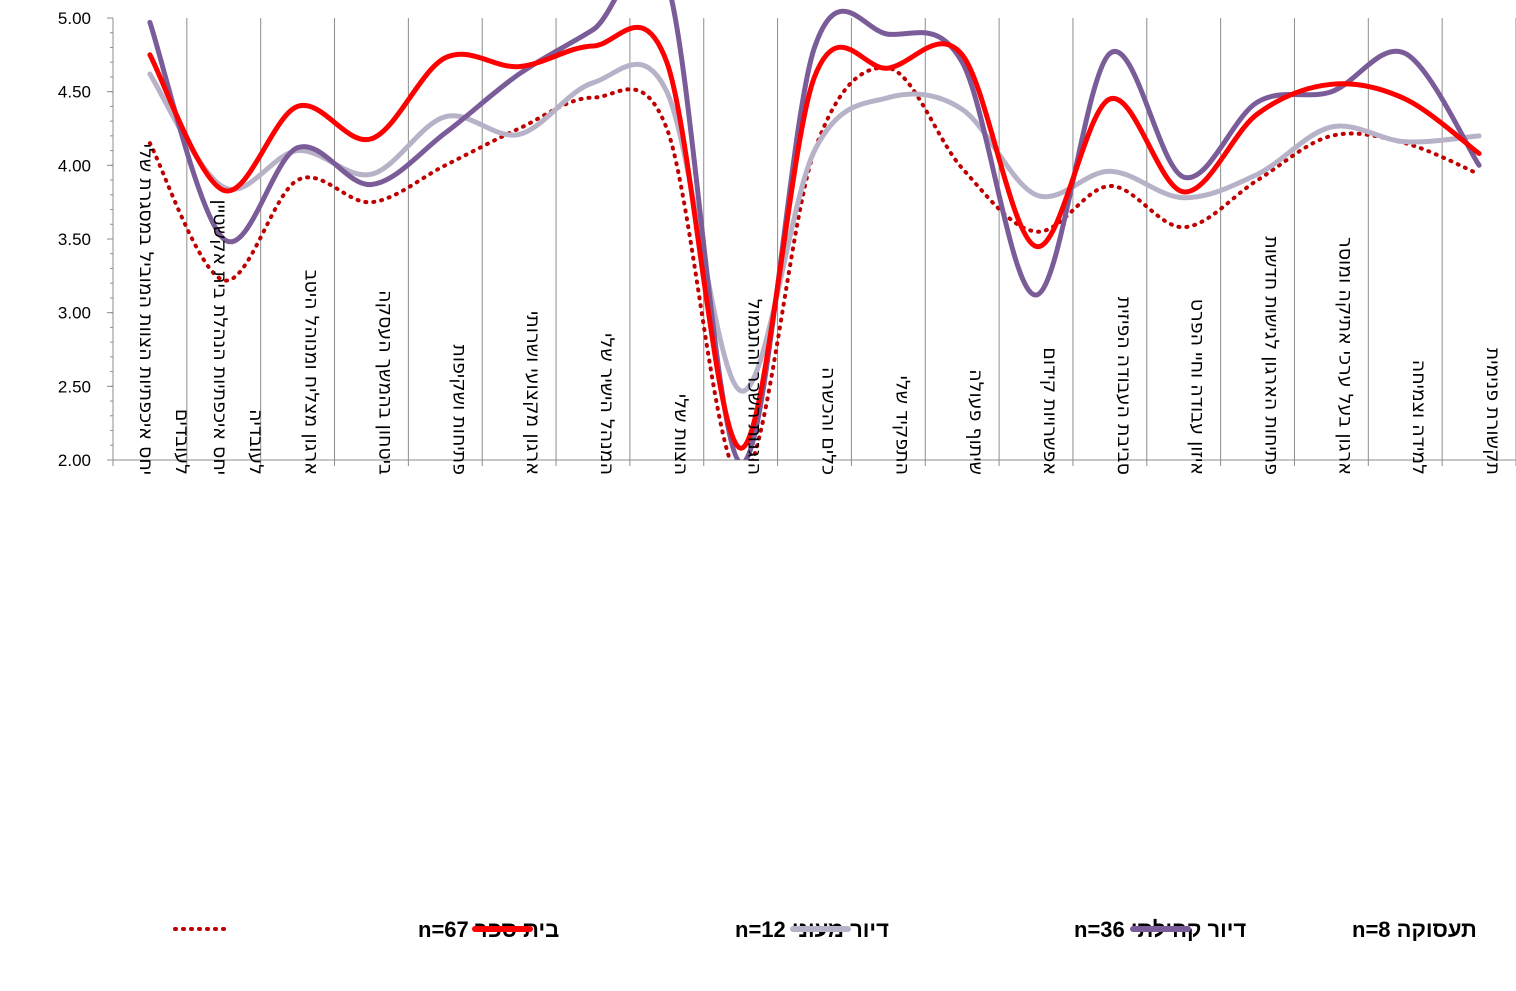 Image resolution: width=1516 pixels, height=991 pixels. What do you see at coordinates (74, 386) in the screenshot?
I see `y-tick-label: 2.50` at bounding box center [74, 386].